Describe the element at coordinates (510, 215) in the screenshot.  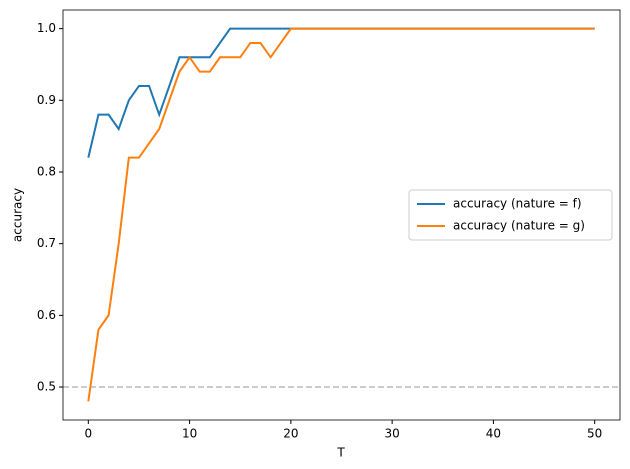
I see `legend-box` at that location.